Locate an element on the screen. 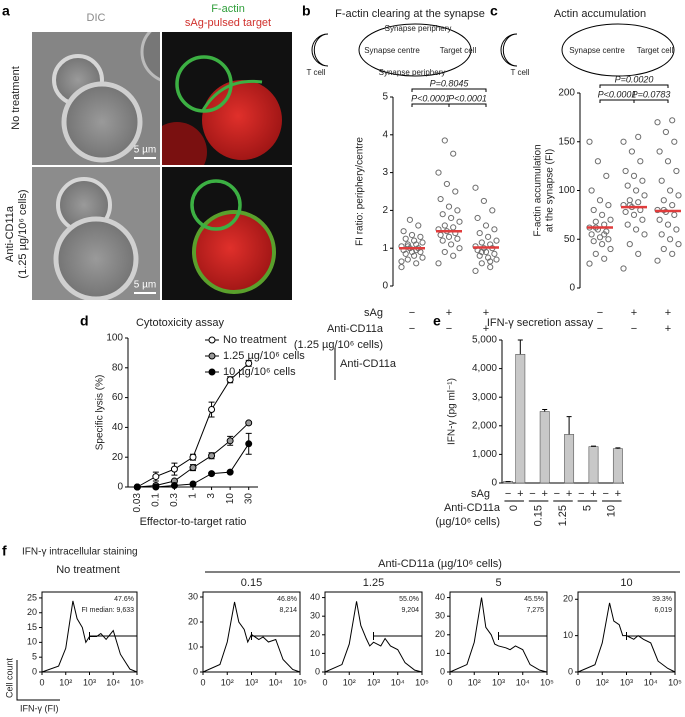 This screenshot has height=717, width=685. x-tick-label: 0.03 is located at coordinates (137, 503).